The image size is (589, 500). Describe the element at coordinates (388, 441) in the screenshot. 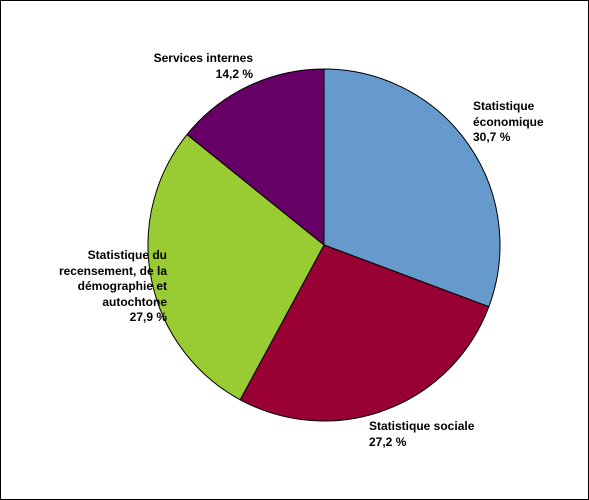

I see `slice-value-label: 27,2 %` at that location.